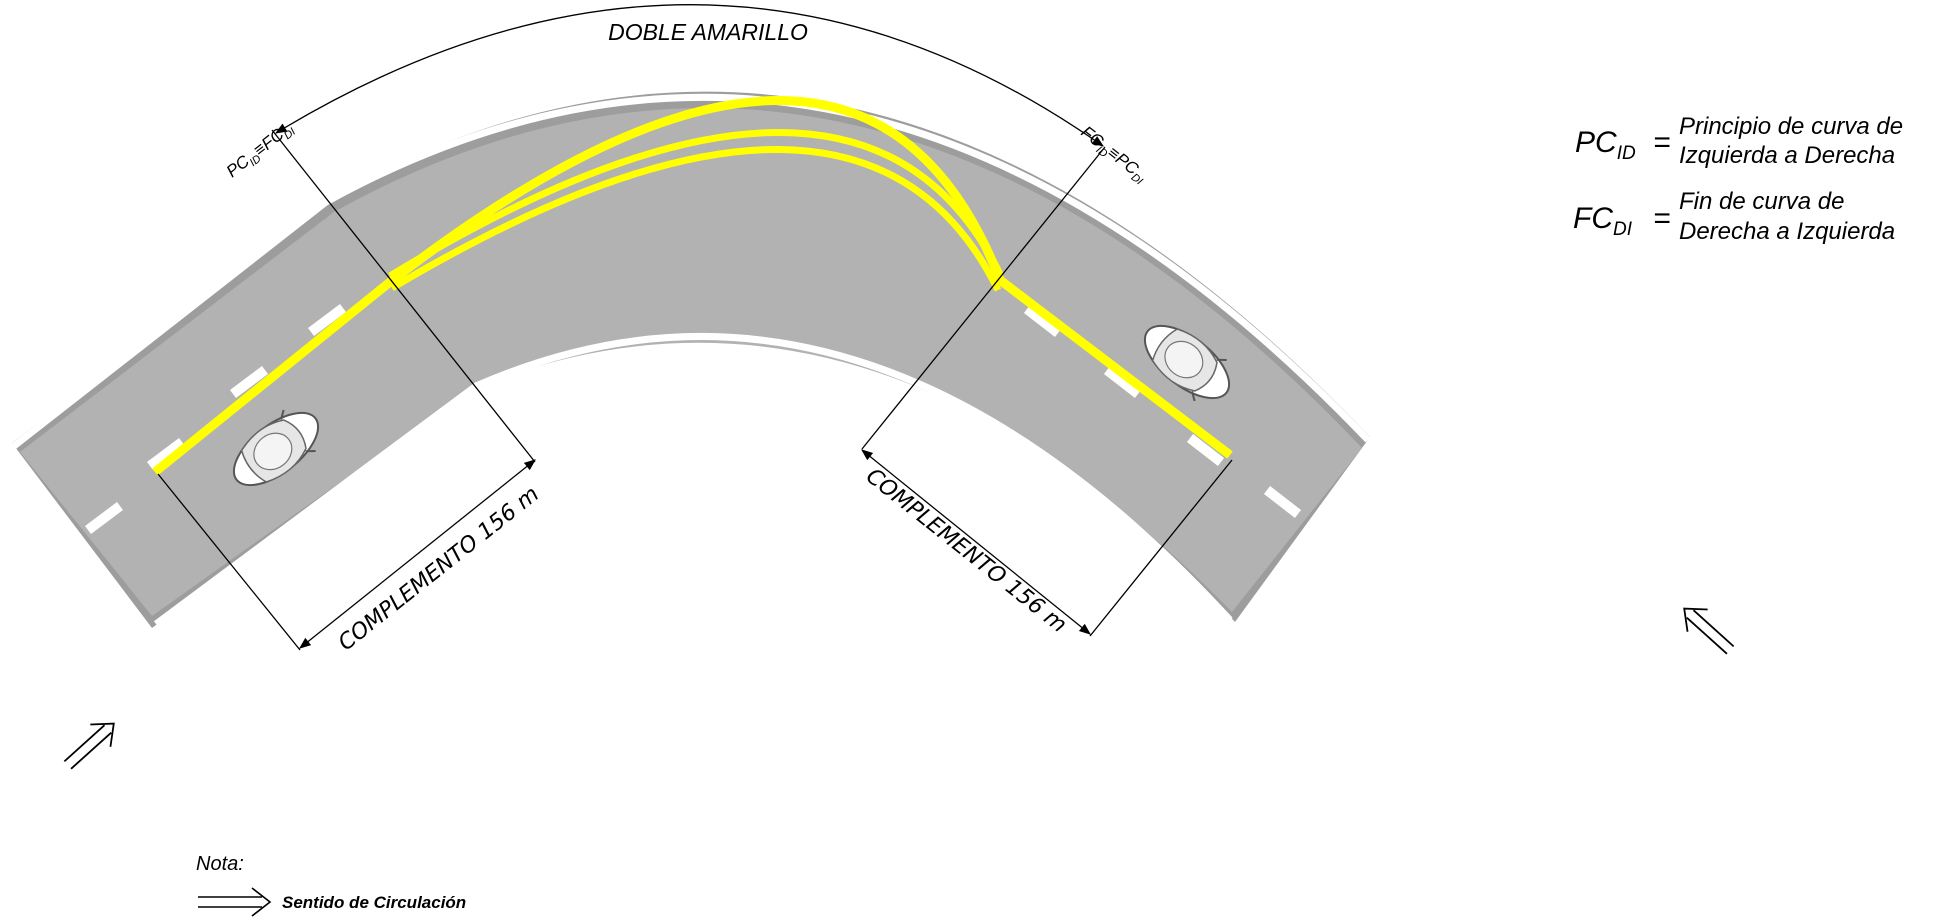 This screenshot has width=1955, height=922. Describe the element at coordinates (696, 219) in the screenshot. I see `double-yellow-inner` at that location.